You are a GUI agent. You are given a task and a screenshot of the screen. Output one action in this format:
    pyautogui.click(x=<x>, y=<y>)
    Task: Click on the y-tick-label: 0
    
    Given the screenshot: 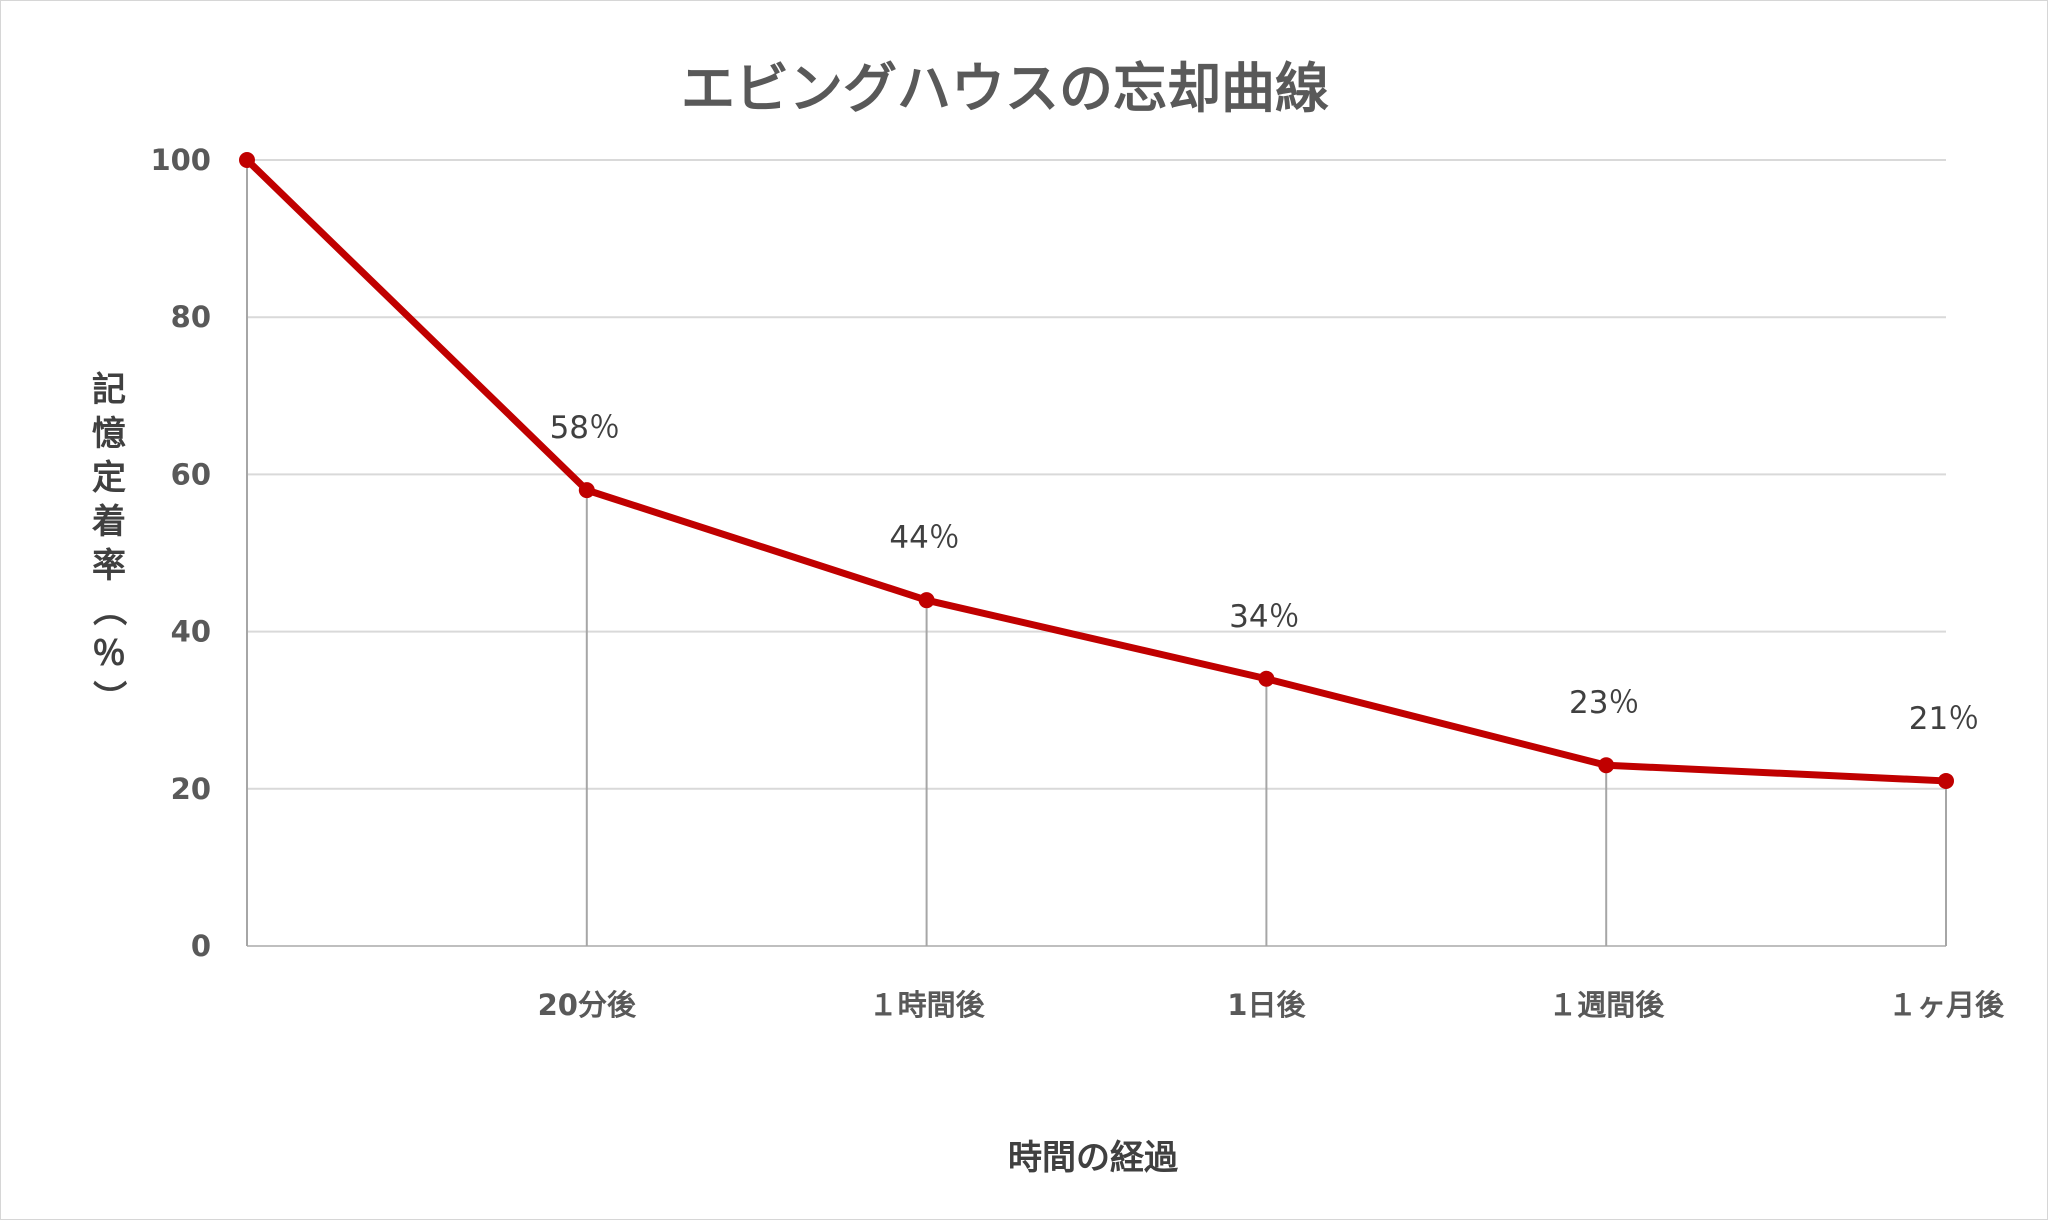 What is the action you would take?
    pyautogui.click(x=201, y=946)
    